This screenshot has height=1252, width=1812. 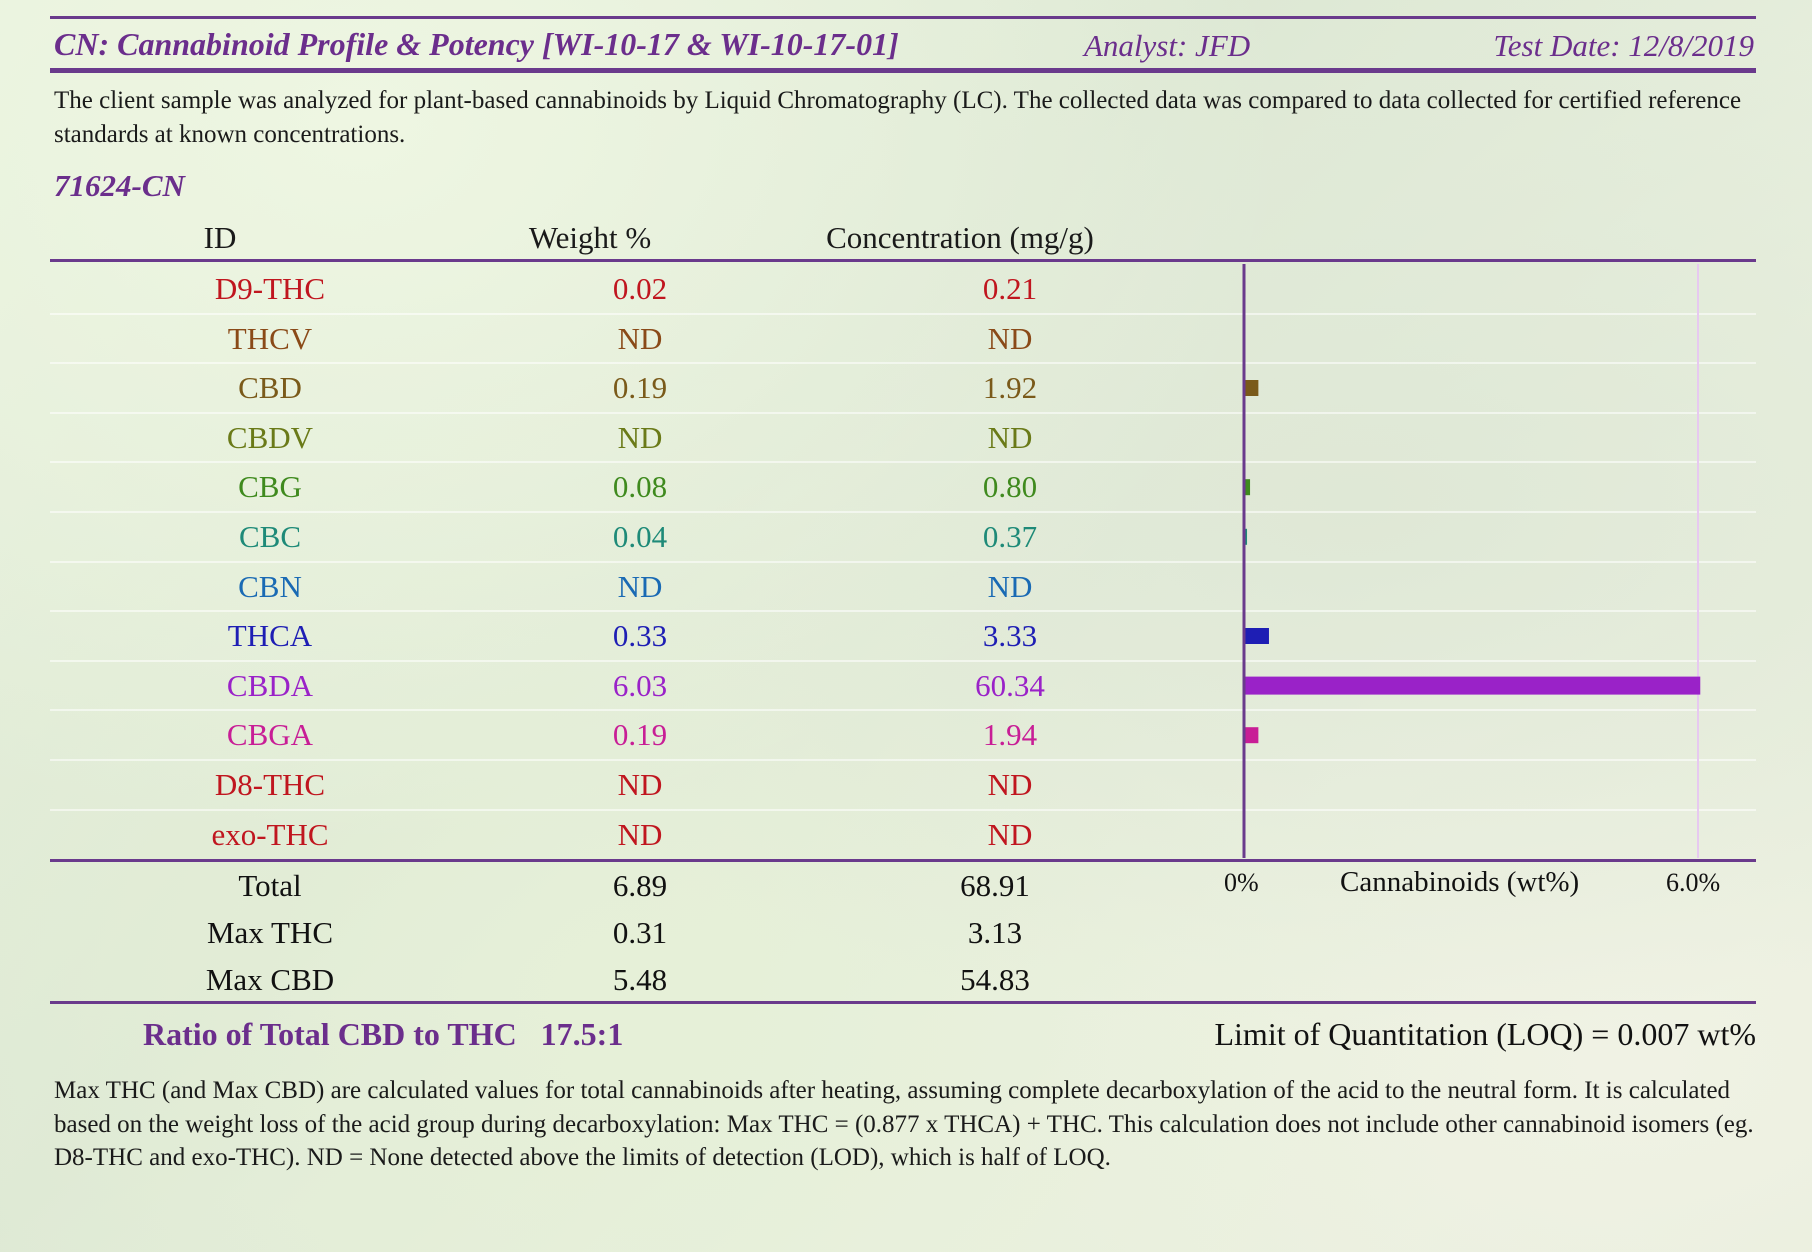 I want to click on chart-bar-cbda, so click(x=1472, y=685).